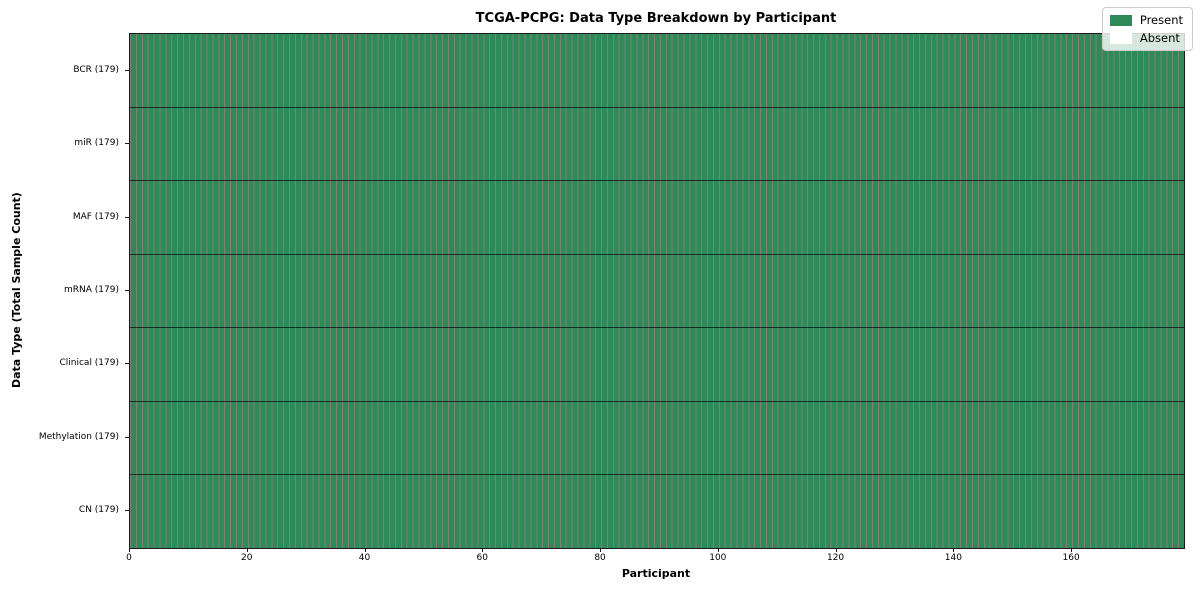 The image size is (1200, 600). Describe the element at coordinates (129, 558) in the screenshot. I see `x-tick-label: 0` at that location.